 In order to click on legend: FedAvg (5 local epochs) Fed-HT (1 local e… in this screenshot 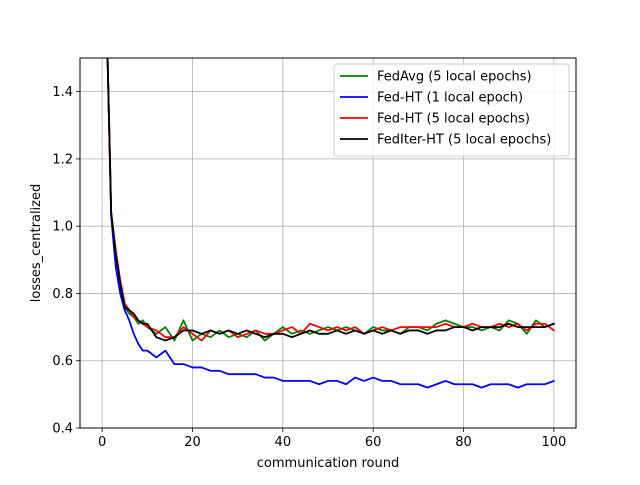, I will do `click(451, 110)`.